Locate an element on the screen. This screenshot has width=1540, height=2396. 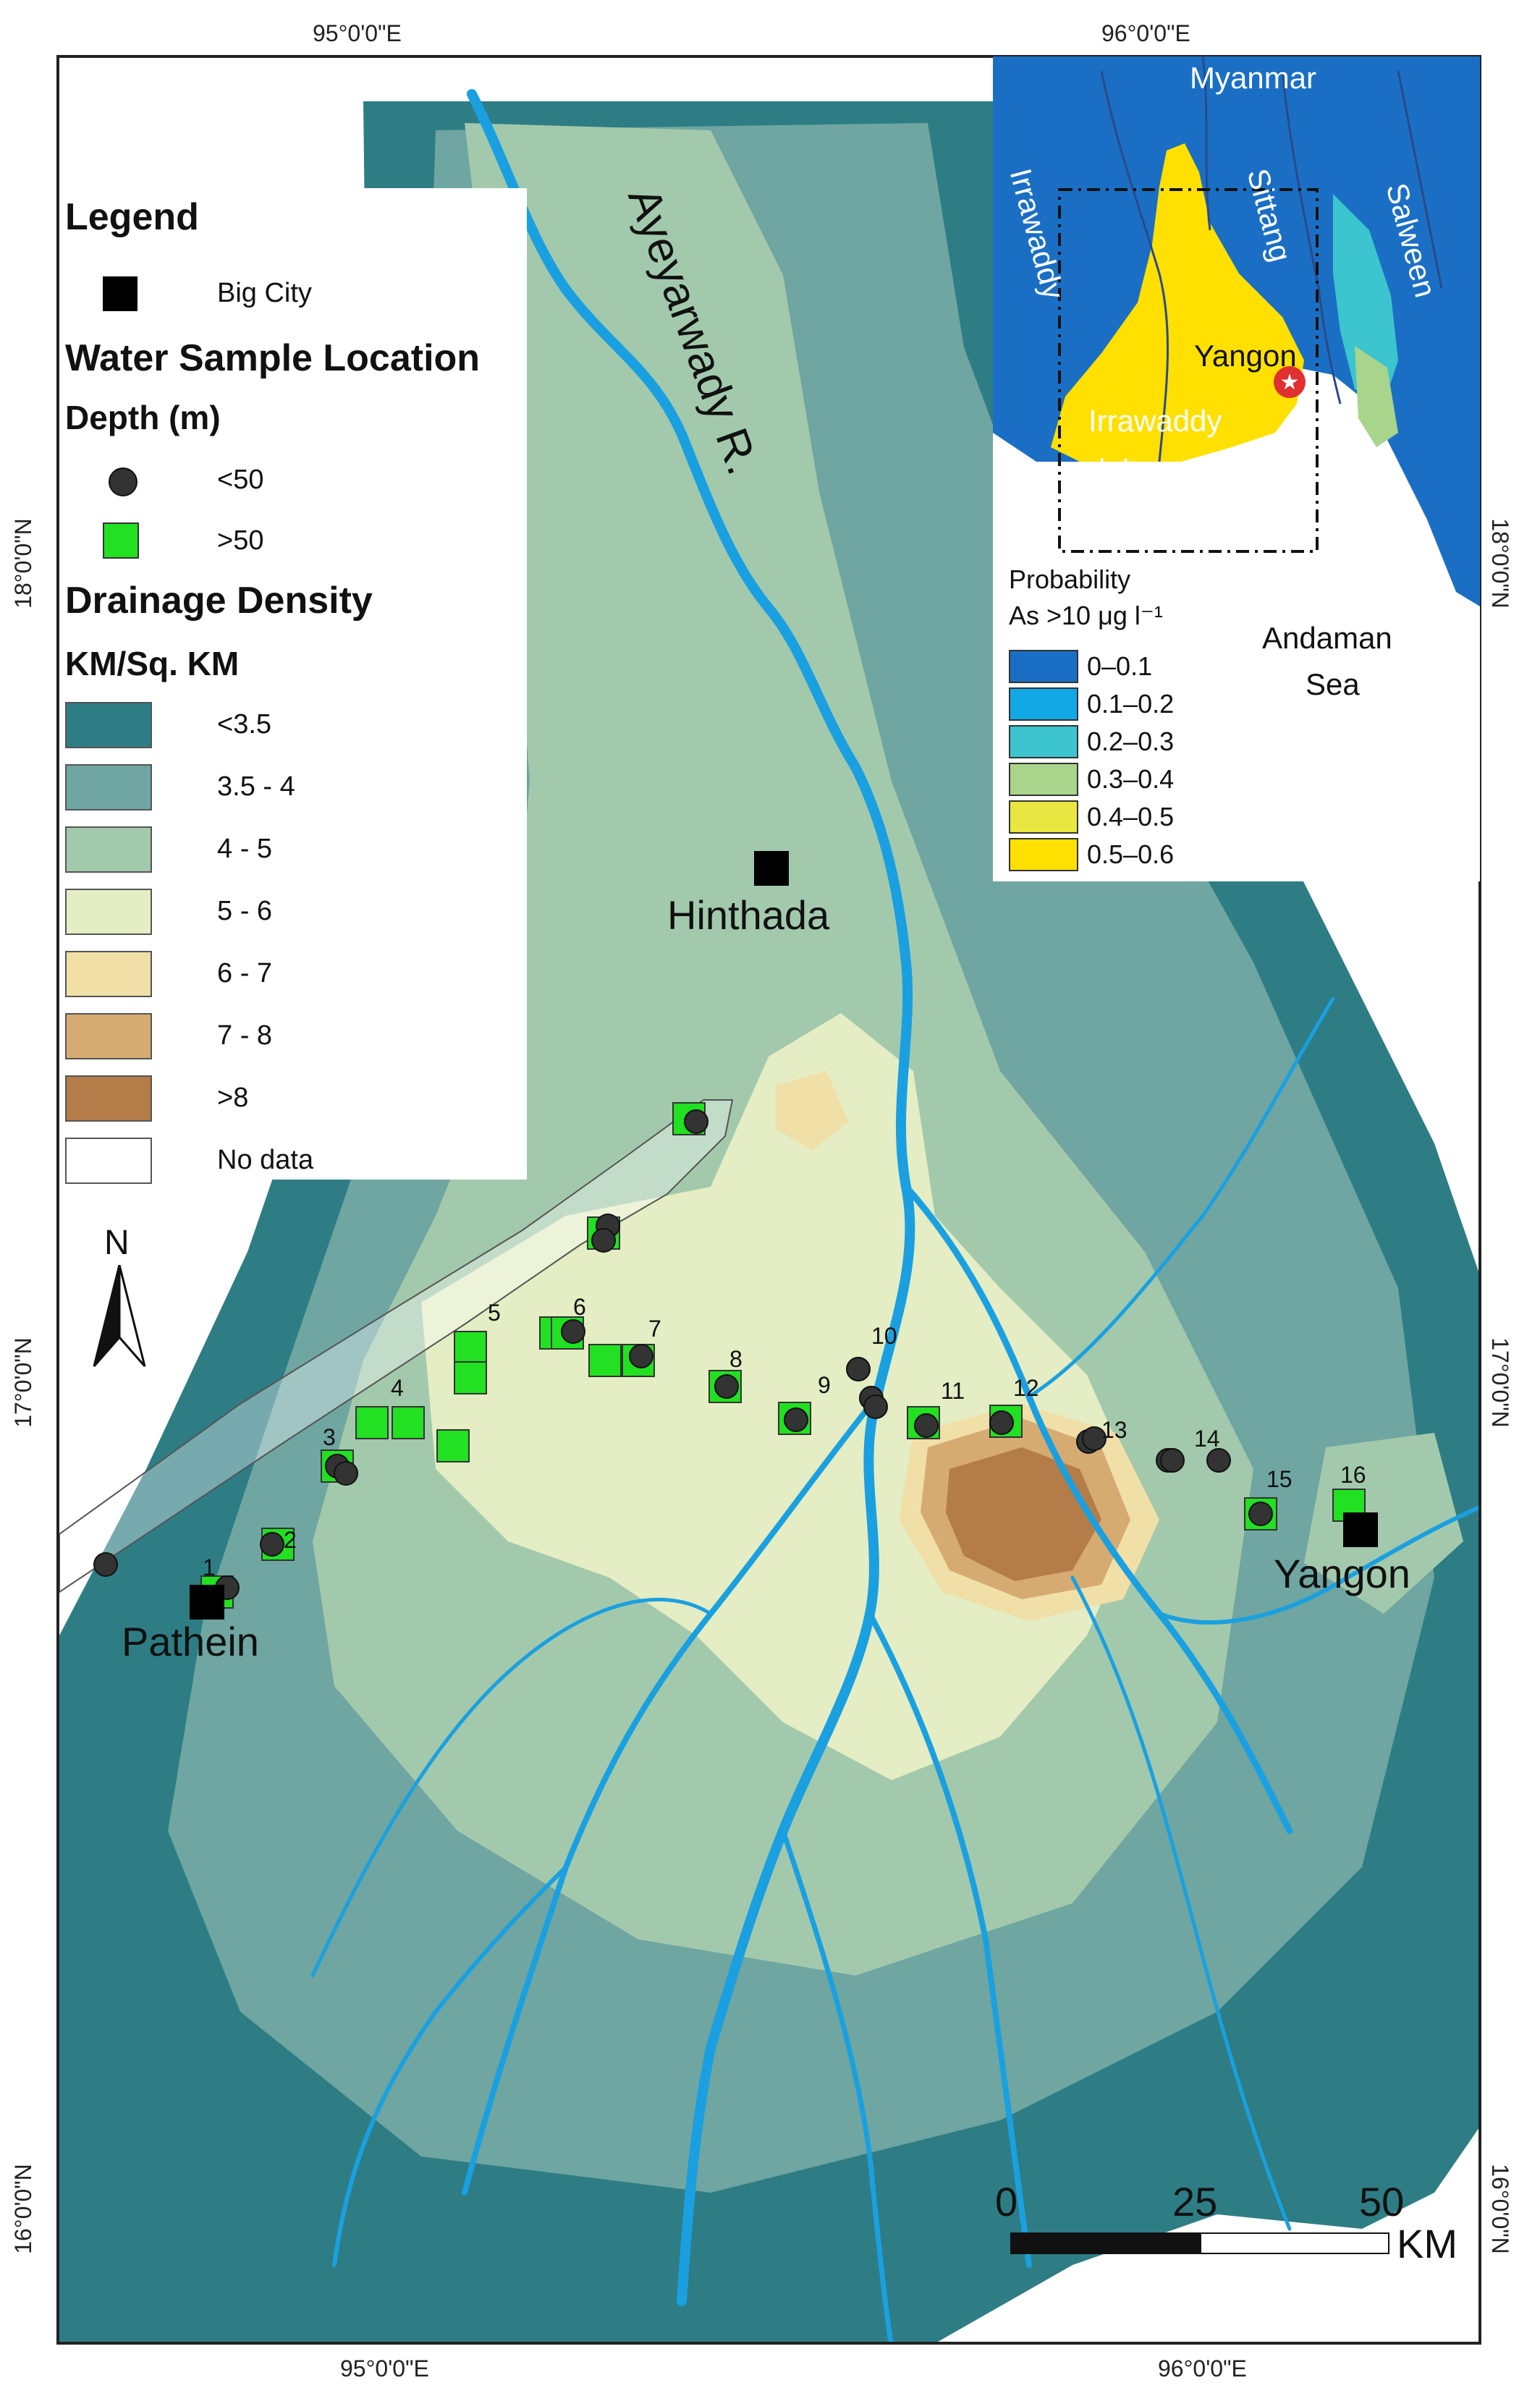
coord-right-upper: 18°0'0"N is located at coordinates (1499, 563).